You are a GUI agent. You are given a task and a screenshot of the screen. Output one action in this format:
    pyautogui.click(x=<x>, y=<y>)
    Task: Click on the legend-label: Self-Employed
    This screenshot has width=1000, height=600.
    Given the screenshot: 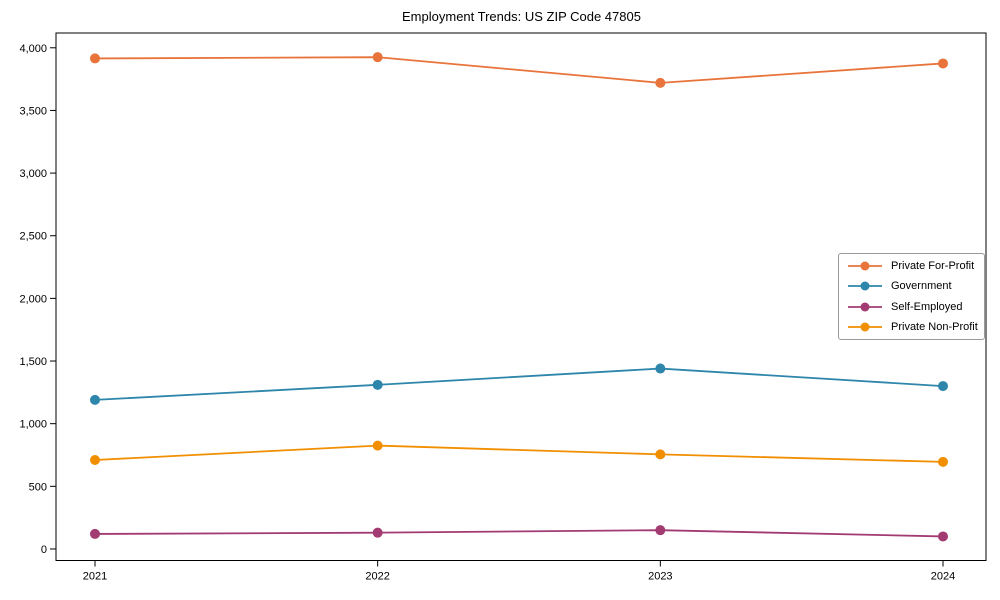 What is the action you would take?
    pyautogui.click(x=927, y=306)
    